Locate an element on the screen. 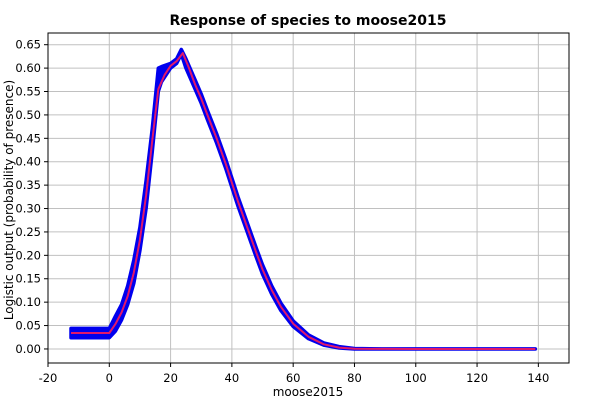 The image size is (600, 400). y-tick-label: 0.65 is located at coordinates (28, 45).